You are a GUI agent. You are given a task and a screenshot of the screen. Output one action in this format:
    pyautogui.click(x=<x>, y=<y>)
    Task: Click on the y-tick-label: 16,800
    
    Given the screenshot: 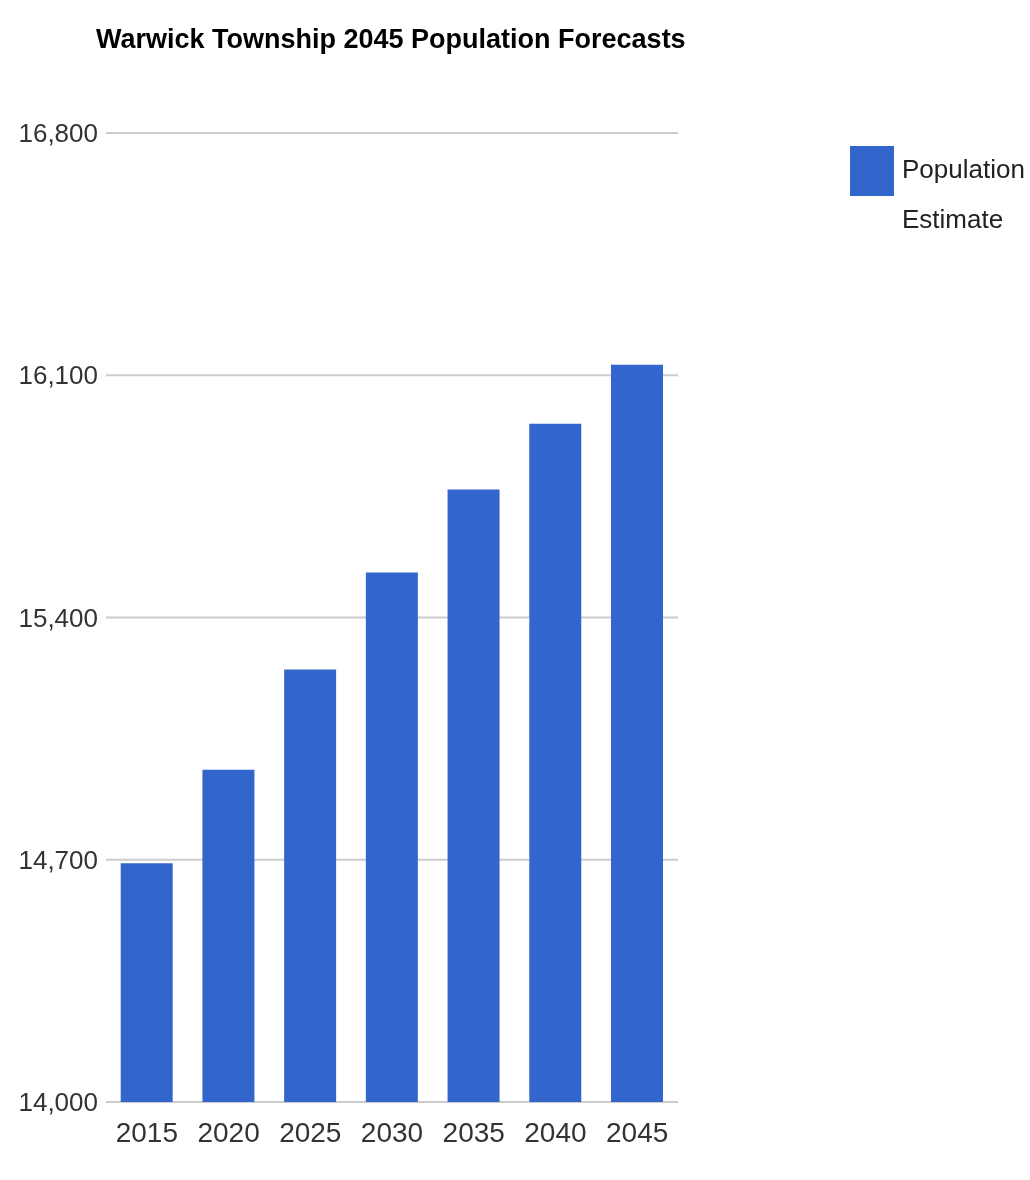 What is the action you would take?
    pyautogui.click(x=58, y=133)
    